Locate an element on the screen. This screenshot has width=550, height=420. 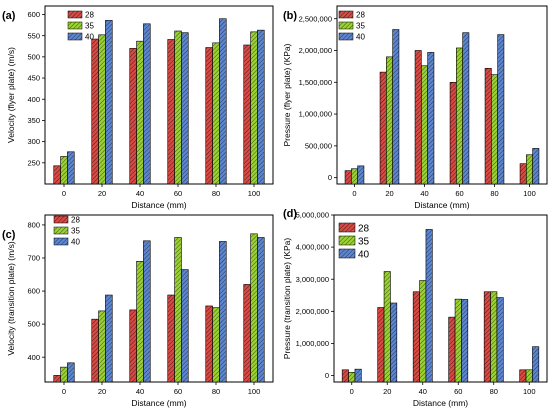
y-axis-title: Velocity (flyer plate) (m/s) is located at coordinates (11, 95).